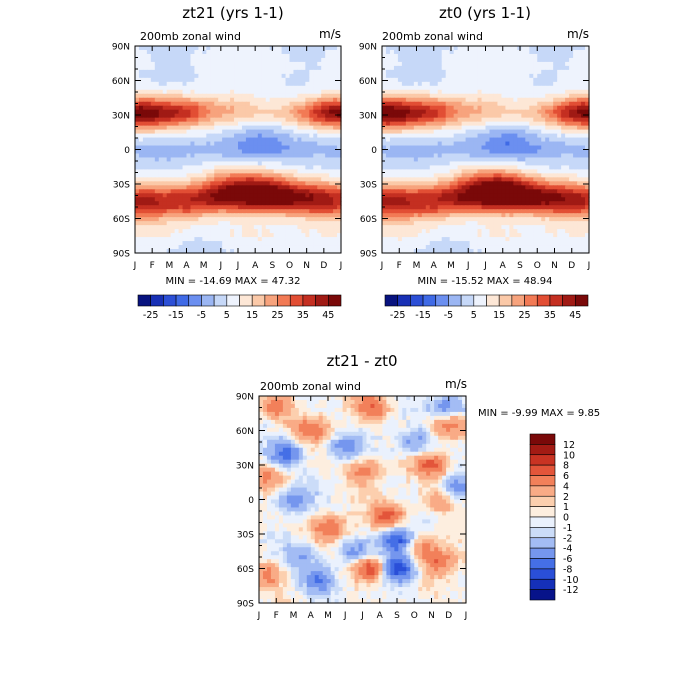  What do you see at coordinates (170, 300) in the screenshot?
I see `colorbar-swatch` at bounding box center [170, 300].